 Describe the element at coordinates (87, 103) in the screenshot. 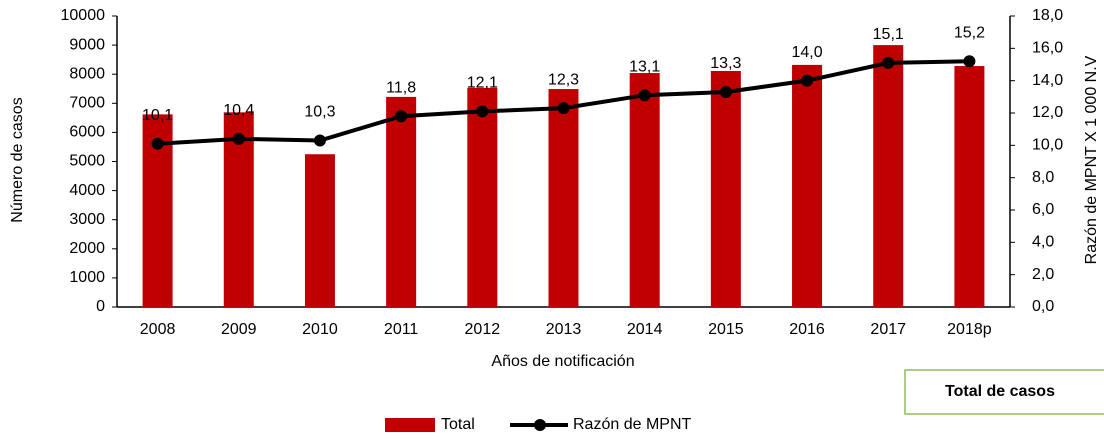

I see `y-tick-label: 7000` at that location.